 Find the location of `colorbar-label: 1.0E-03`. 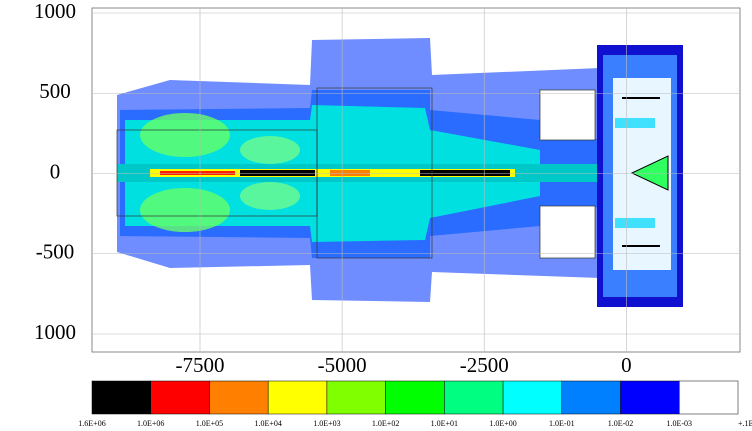

colorbar-label: 1.0E-03 is located at coordinates (679, 423).